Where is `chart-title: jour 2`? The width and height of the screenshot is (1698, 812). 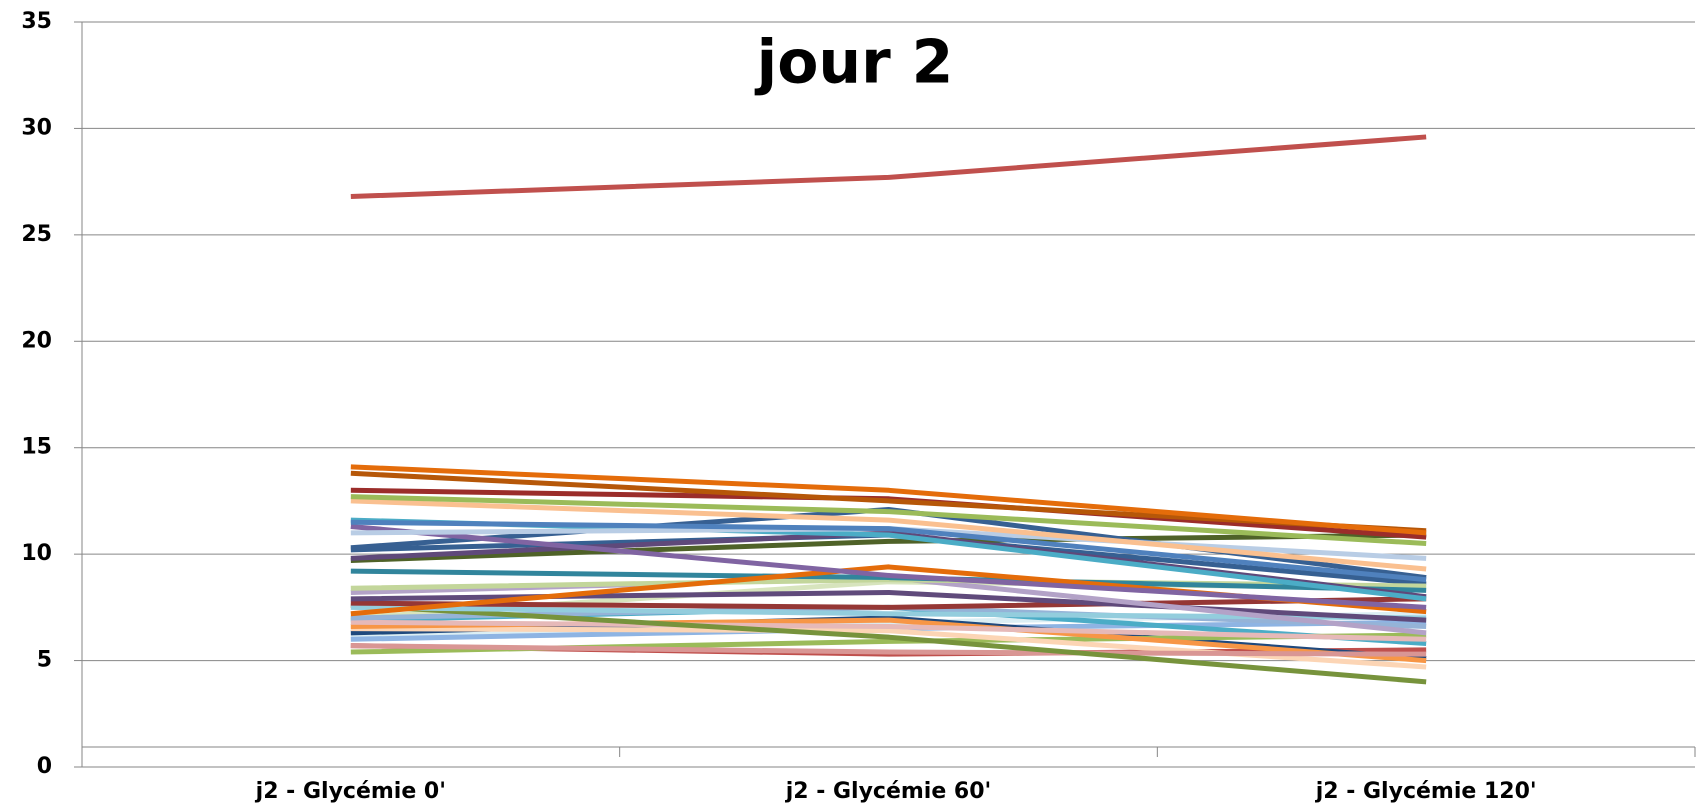
chart-title: jour 2 is located at coordinates (854, 63).